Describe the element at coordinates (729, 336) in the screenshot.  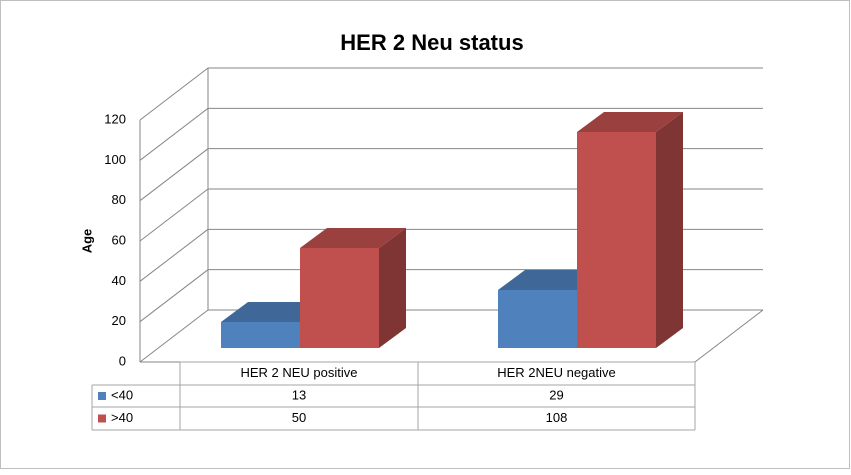
I see `floor-edge` at that location.